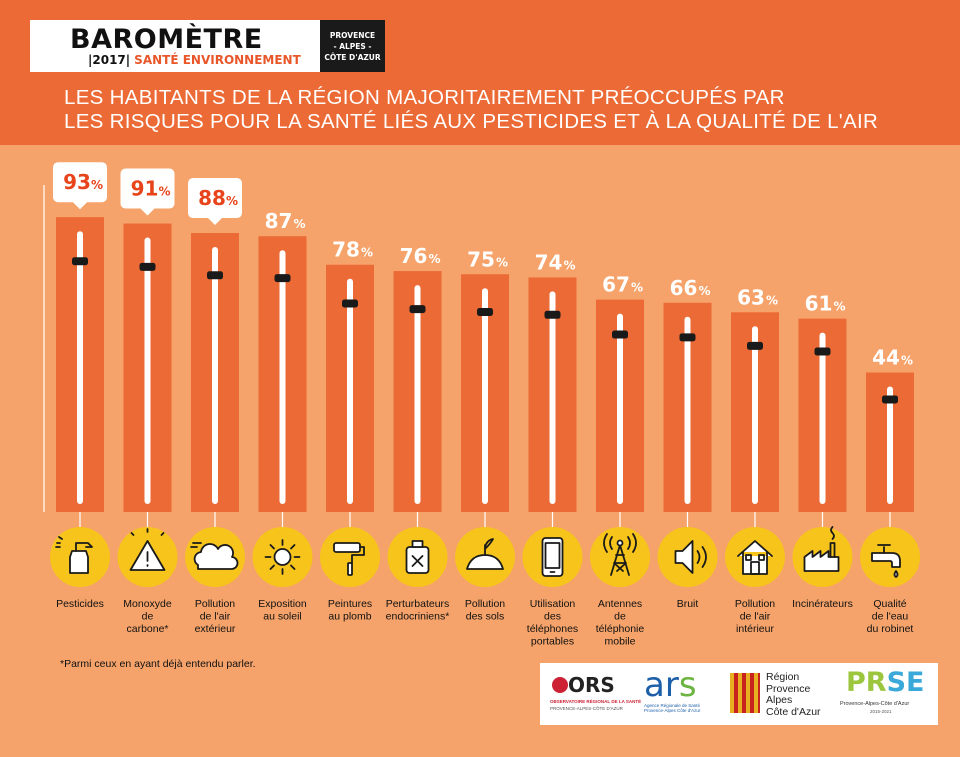  Describe the element at coordinates (884, 549) in the screenshot. I see `tap-handle-shape` at that location.